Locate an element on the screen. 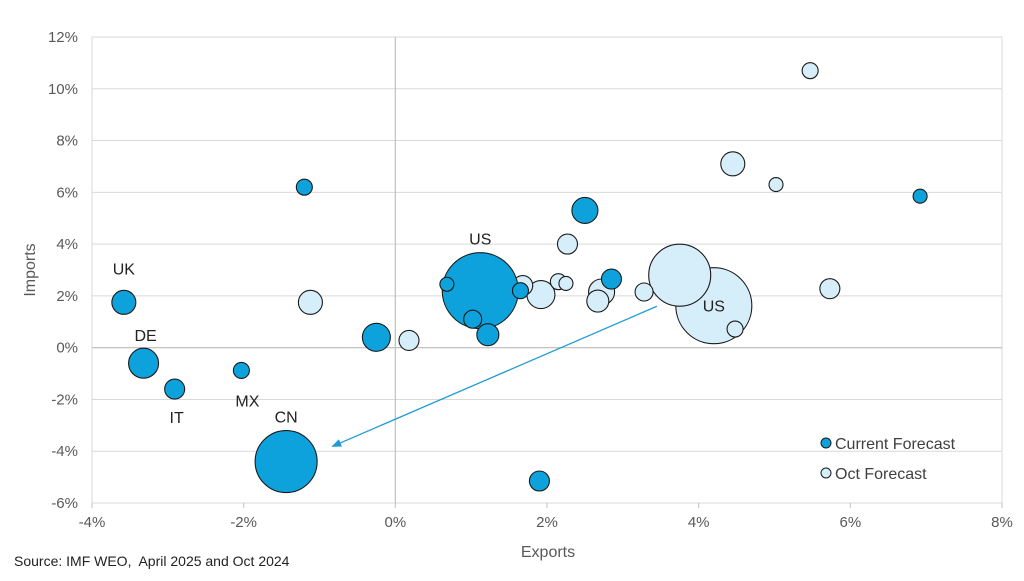  legend-current-marker is located at coordinates (826, 443).